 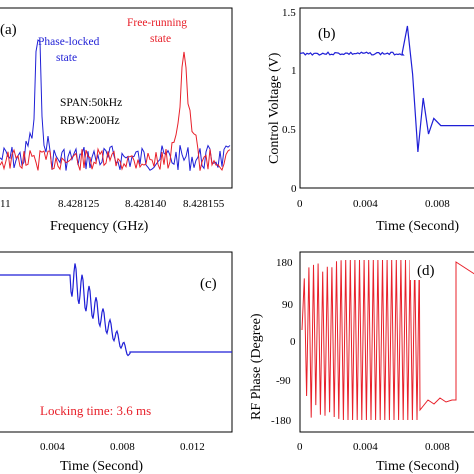 What do you see at coordinates (283, 381) in the screenshot?
I see `y-tick-label: -90` at bounding box center [283, 381].